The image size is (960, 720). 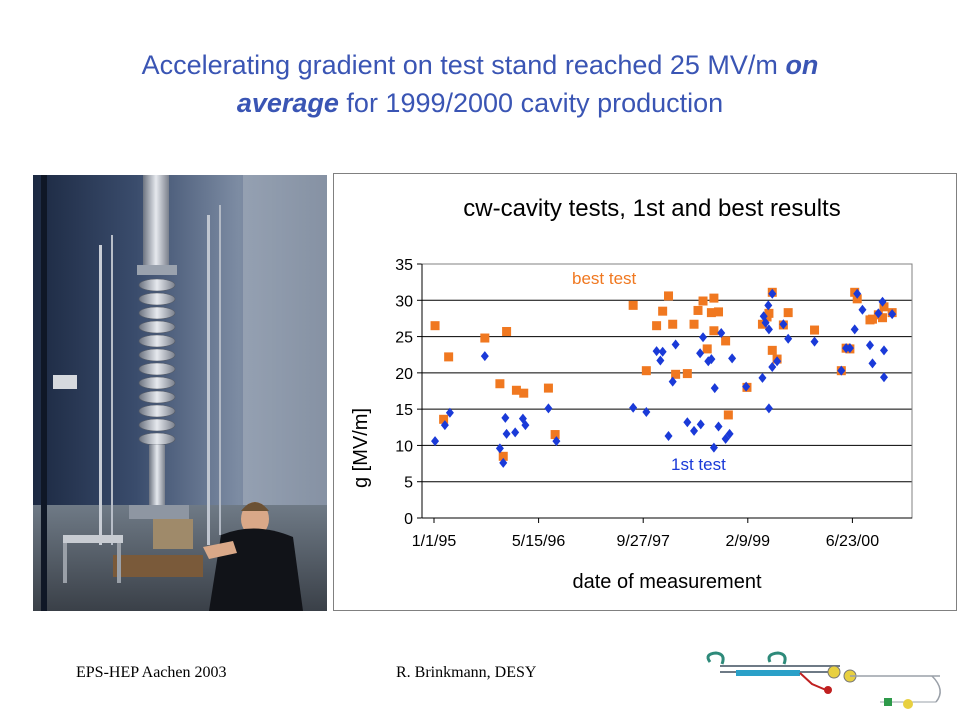 I want to click on x-tick-label: 2/9/99, so click(x=748, y=541).